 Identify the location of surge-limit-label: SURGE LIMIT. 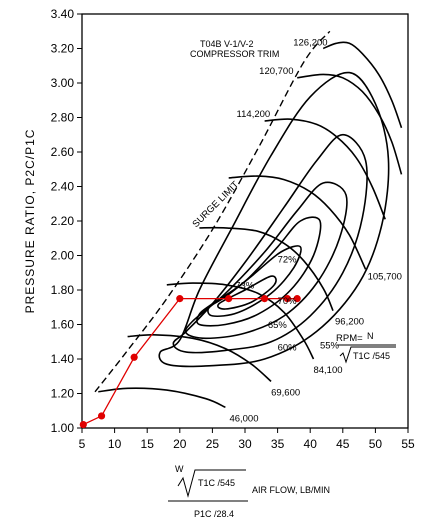
(215, 204).